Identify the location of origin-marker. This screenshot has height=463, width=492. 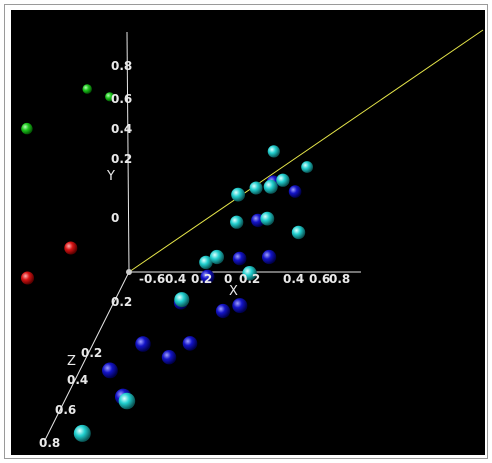
(129, 272).